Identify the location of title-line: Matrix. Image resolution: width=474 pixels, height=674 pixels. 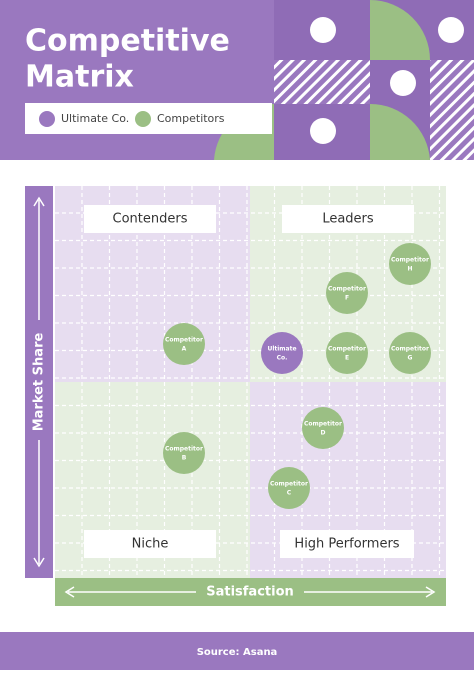
(79, 77).